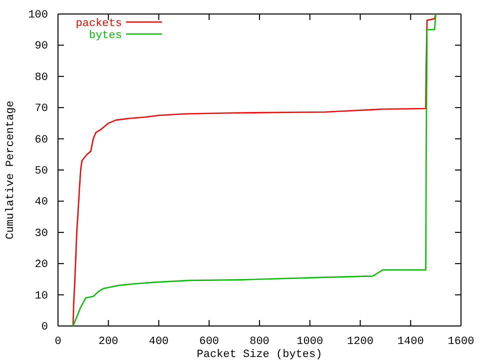  What do you see at coordinates (105, 36) in the screenshot?
I see `legend-label: bytes` at bounding box center [105, 36].